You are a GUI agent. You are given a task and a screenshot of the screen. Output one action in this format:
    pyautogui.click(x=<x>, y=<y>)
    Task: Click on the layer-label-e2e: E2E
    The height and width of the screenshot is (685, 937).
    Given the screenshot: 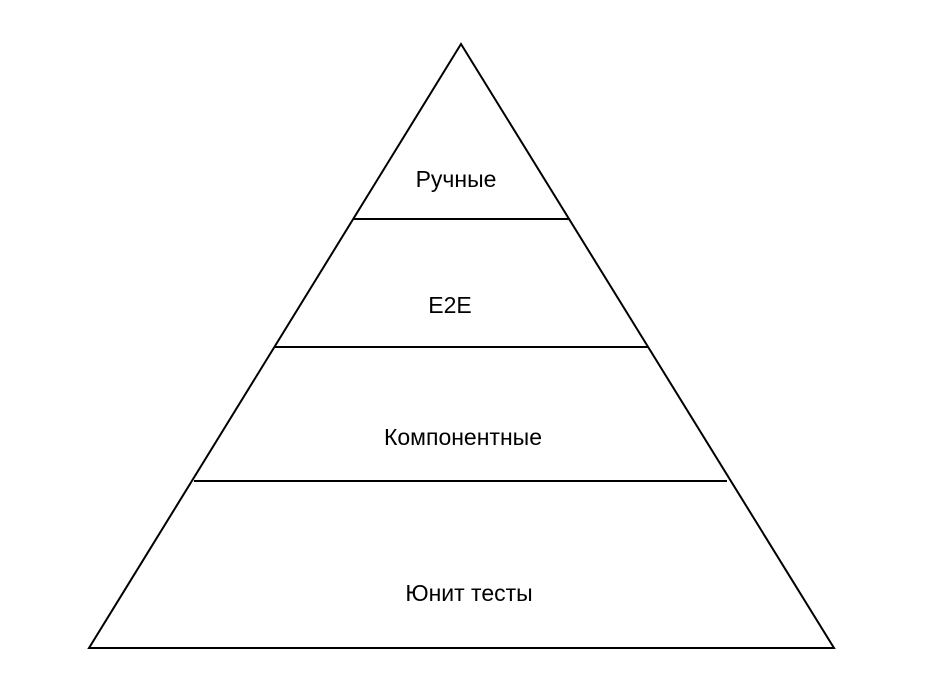 What is the action you would take?
    pyautogui.click(x=449, y=305)
    